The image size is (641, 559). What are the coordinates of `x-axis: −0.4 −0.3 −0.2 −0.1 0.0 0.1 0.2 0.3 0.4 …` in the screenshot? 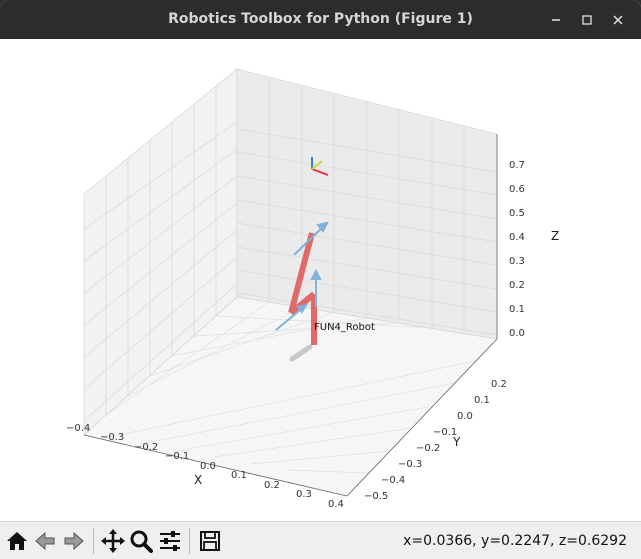 It's located at (207, 466).